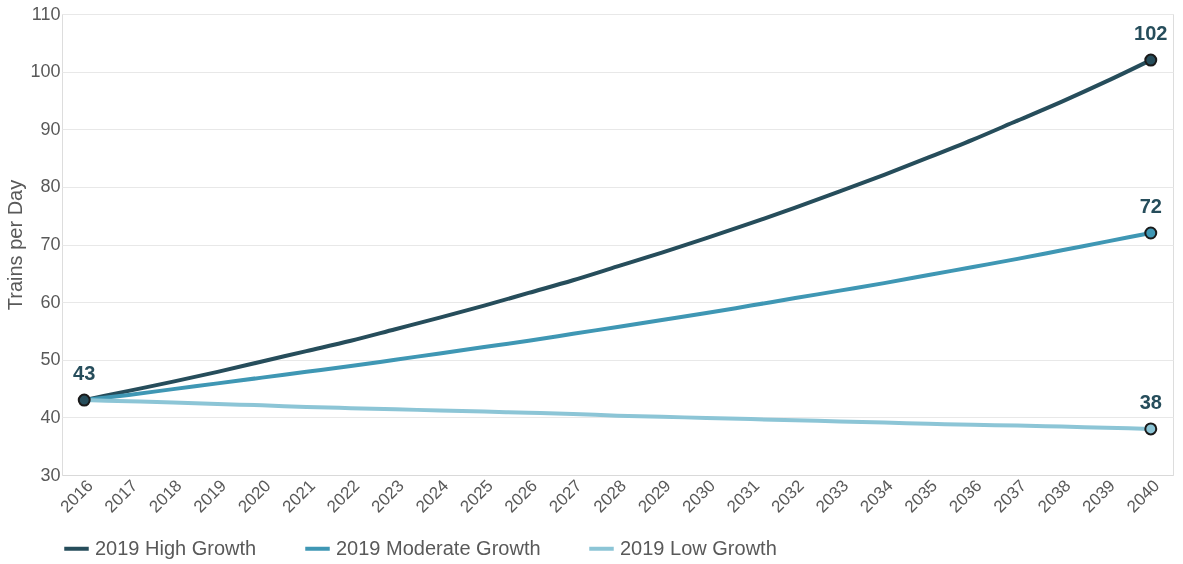 This screenshot has height=564, width=1183. I want to click on data-label: 43, so click(84, 373).